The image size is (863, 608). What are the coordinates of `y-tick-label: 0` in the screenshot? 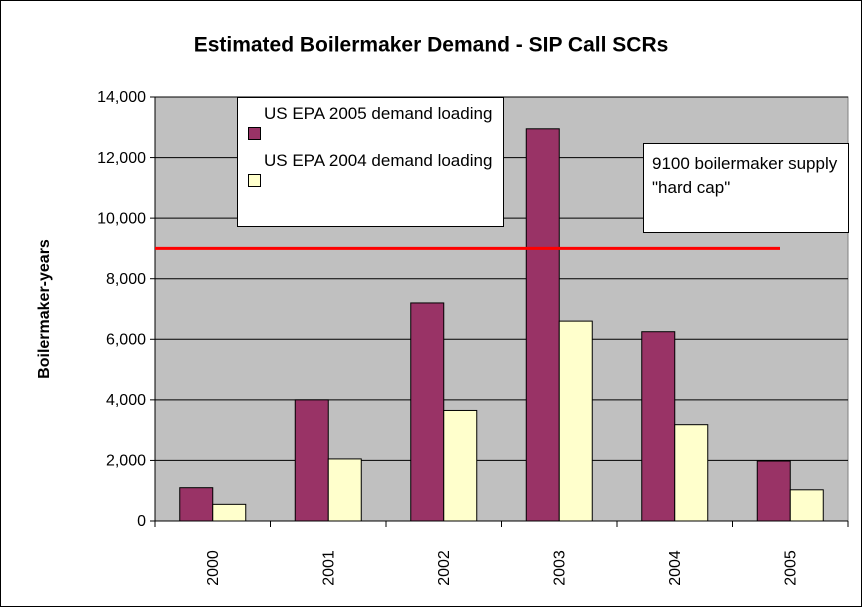 It's located at (141, 521).